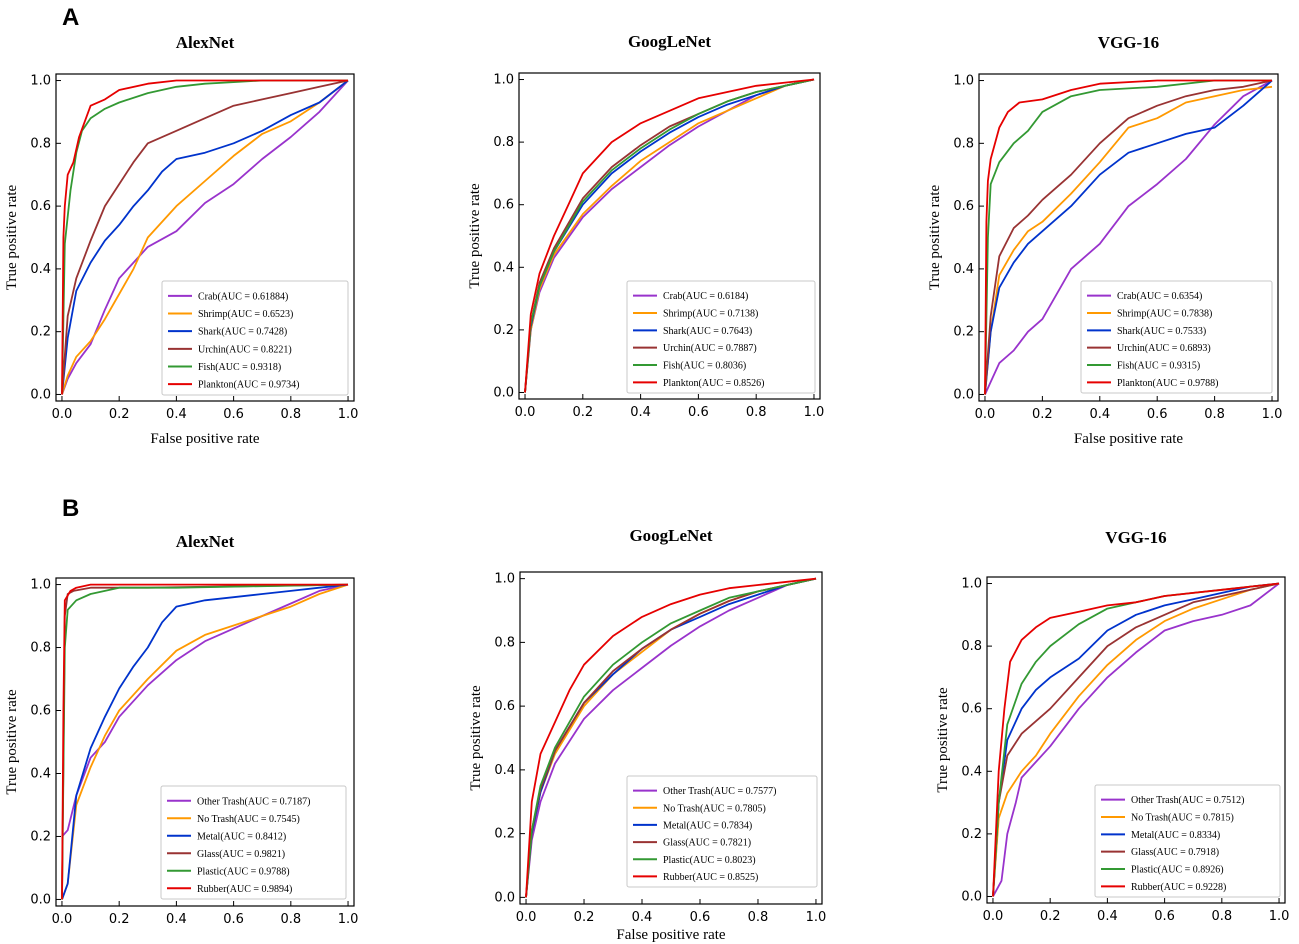 Image resolution: width=1299 pixels, height=944 pixels. Describe the element at coordinates (707, 331) in the screenshot. I see `legend-label: Shark(AUC = 0.7643)` at that location.